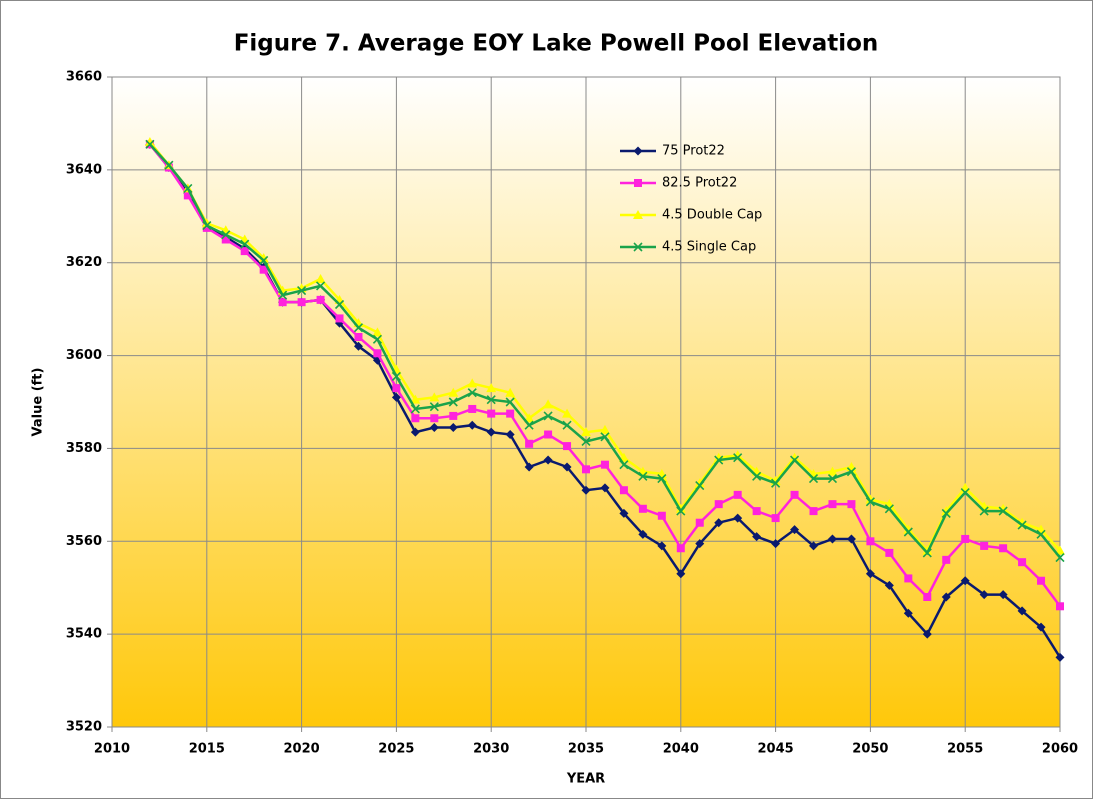 The width and height of the screenshot is (1093, 799). I want to click on x-tick-label: 2015, so click(207, 749).